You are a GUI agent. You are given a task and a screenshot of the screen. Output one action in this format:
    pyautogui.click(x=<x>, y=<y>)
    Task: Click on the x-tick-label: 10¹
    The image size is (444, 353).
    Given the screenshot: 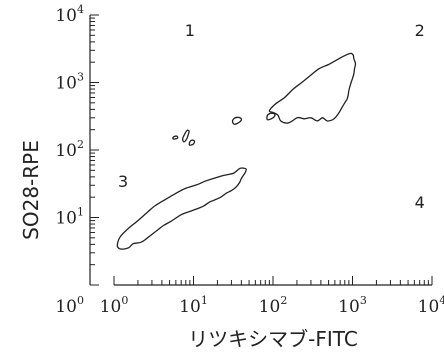 What is the action you would take?
    pyautogui.click(x=193, y=305)
    